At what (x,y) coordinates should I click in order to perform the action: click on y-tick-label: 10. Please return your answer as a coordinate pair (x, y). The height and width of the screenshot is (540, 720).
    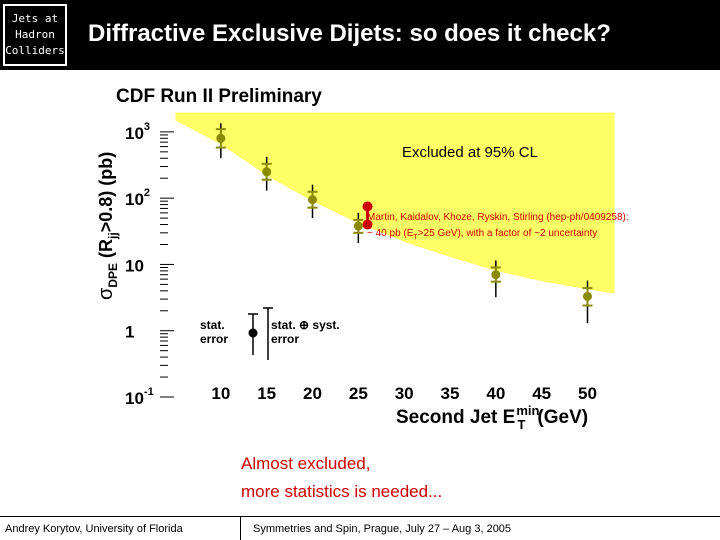
    Looking at the image, I should click on (134, 265).